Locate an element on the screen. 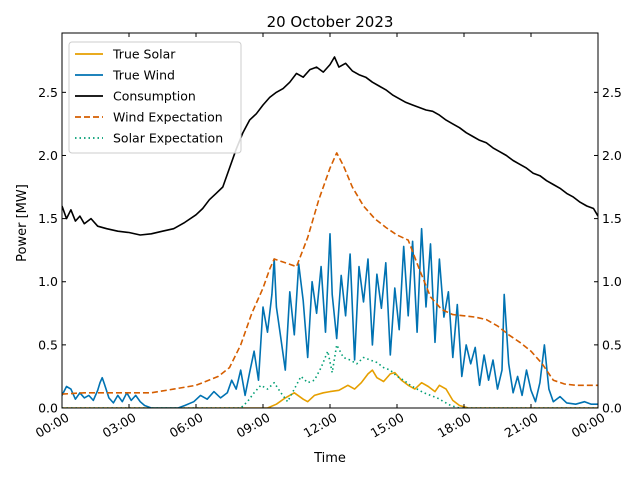 The height and width of the screenshot is (480, 640). x-tick-label: 15:00 is located at coordinates (387, 425).